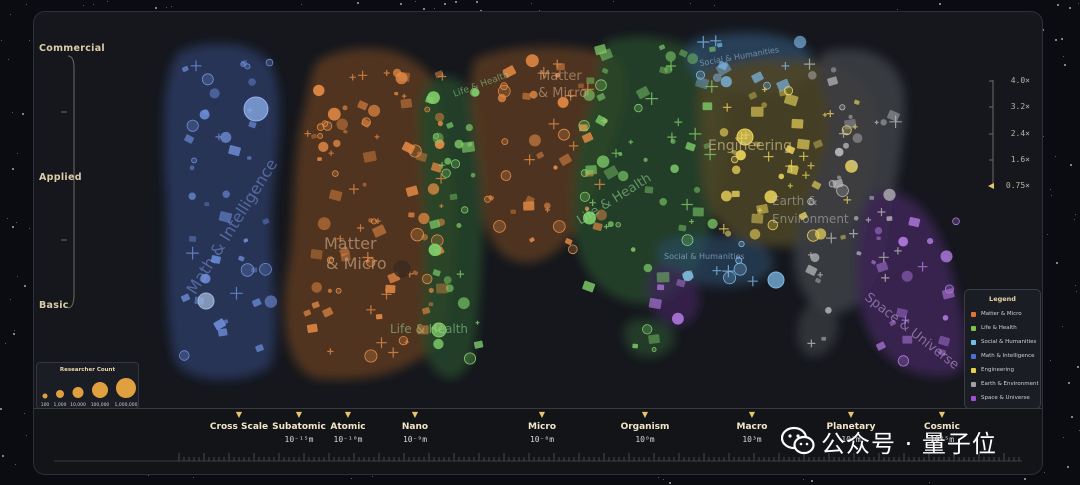 The height and width of the screenshot is (485, 1080). I want to click on scale-organism: ▼ Organism 10⁰m, so click(645, 426).